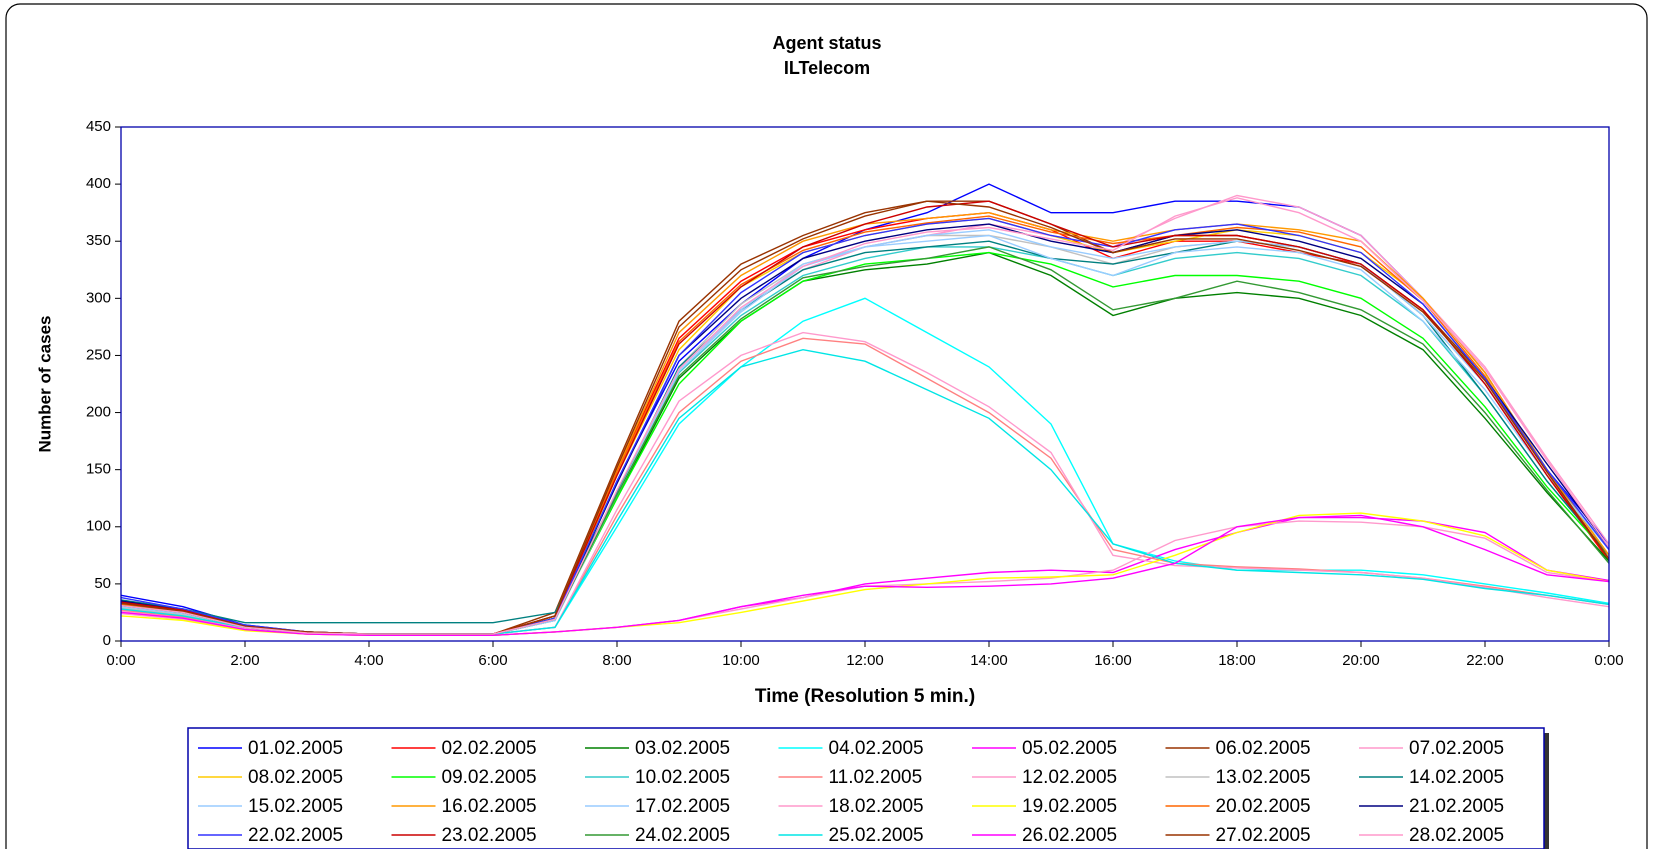  Describe the element at coordinates (102, 583) in the screenshot. I see `y-tick-label: 50` at that location.